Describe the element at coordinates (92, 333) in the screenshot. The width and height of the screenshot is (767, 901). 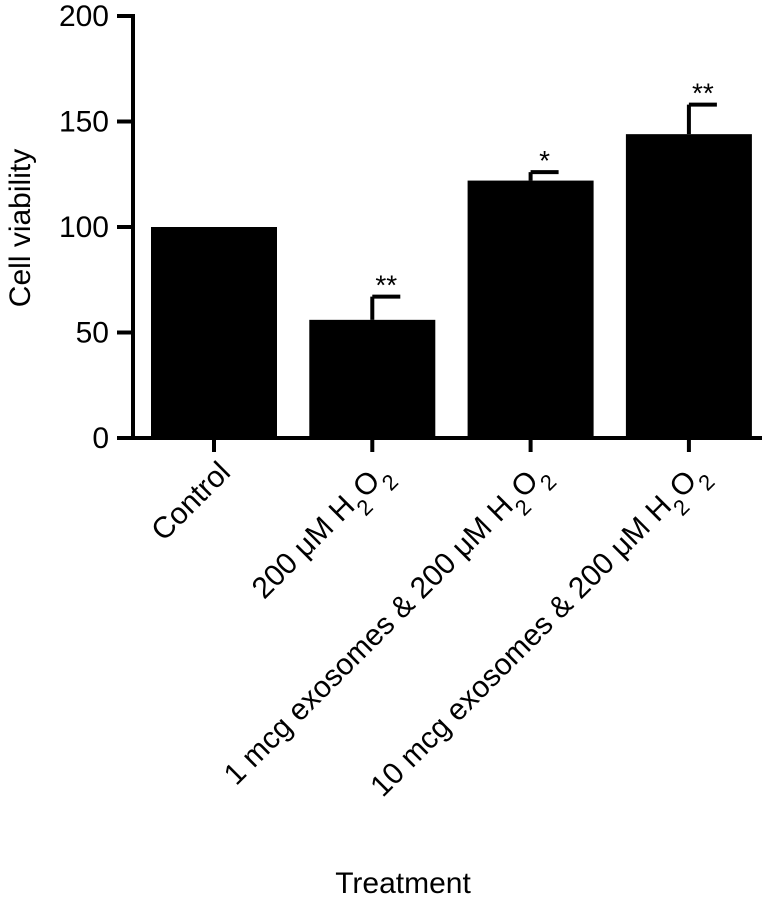
I see `y-tick-label: 50` at that location.